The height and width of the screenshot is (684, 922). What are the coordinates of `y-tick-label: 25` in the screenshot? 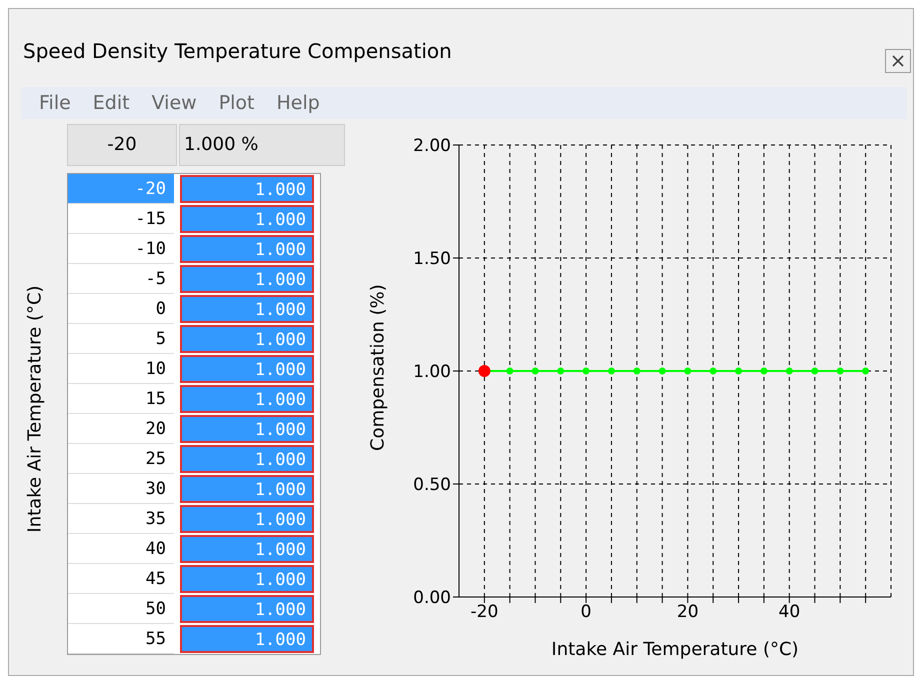 It's located at (121, 459).